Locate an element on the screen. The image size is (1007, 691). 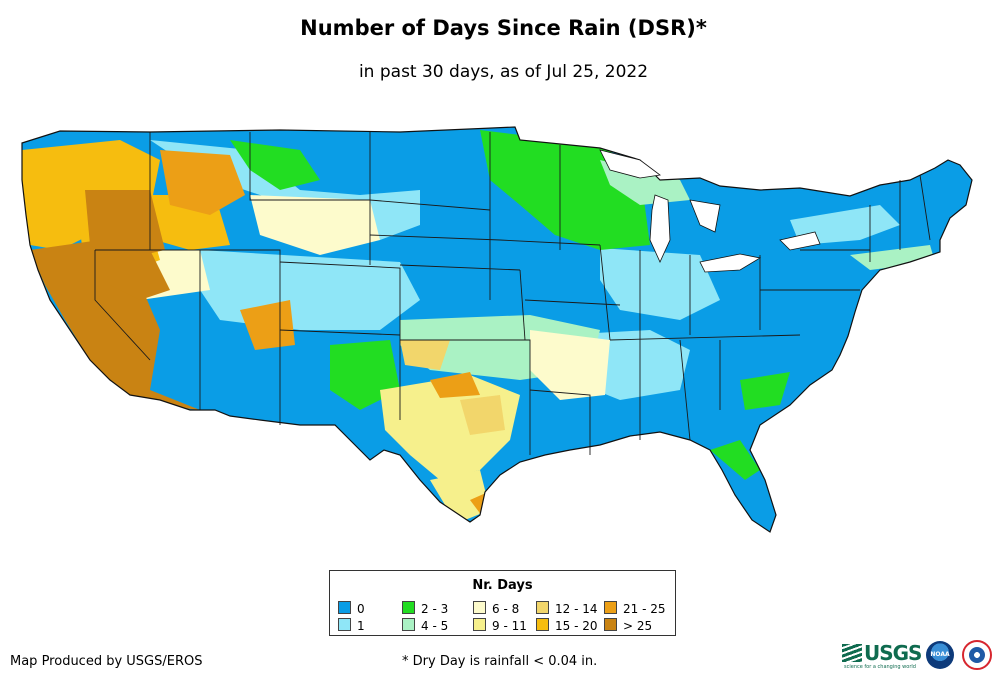
footnote-text: * Dry Day is rainfall < 0.04 in. is located at coordinates (500, 661).